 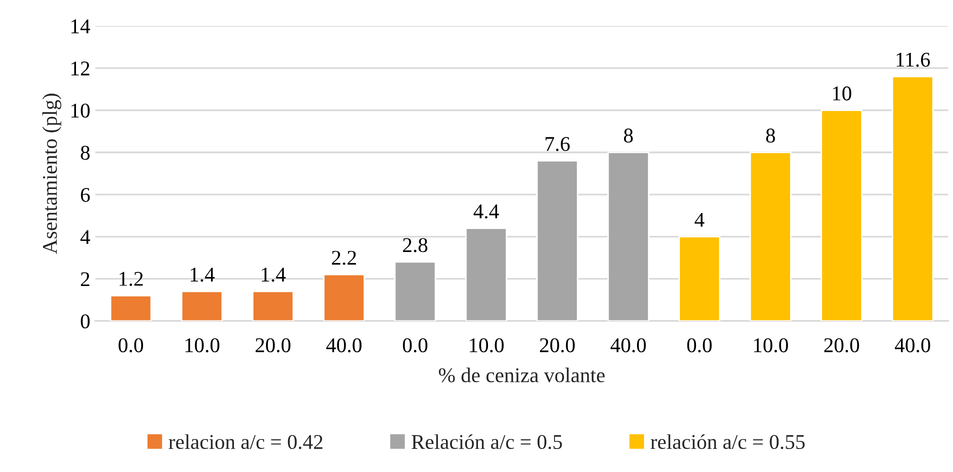 What do you see at coordinates (727, 442) in the screenshot?
I see `legend-label: relación a/c = 0.55` at bounding box center [727, 442].